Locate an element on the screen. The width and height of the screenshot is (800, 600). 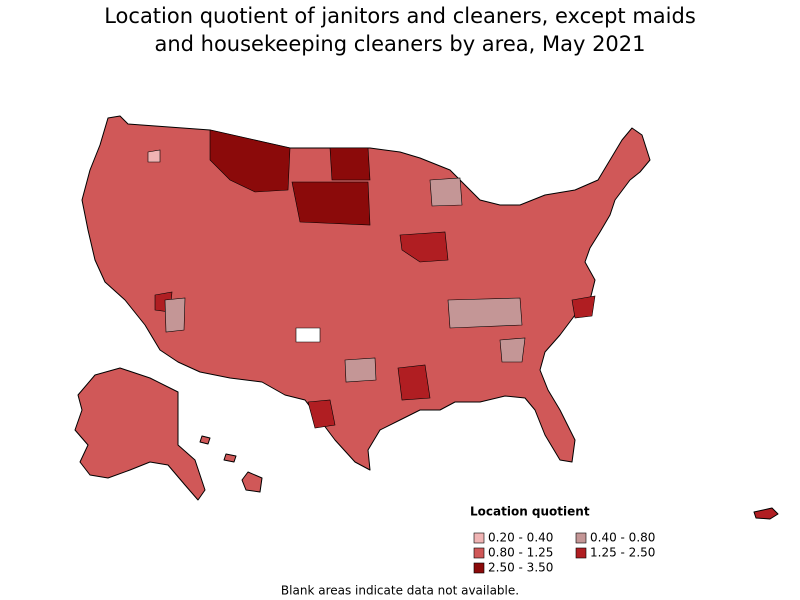
legend-label: 2.50 - 3.50 is located at coordinates (520, 568).